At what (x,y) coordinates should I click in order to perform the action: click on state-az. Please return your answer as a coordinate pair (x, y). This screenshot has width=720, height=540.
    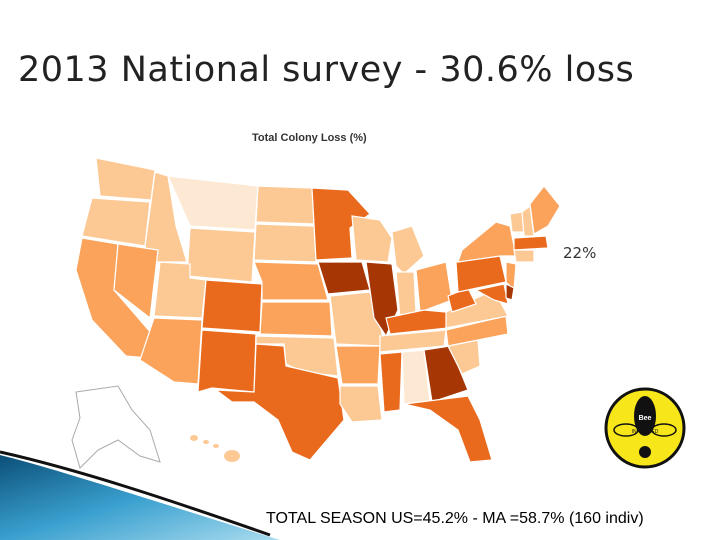
    Looking at the image, I should click on (171, 351).